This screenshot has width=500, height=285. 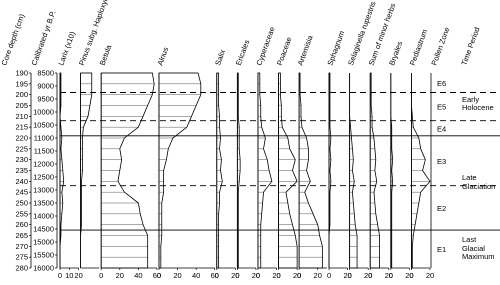 I want to click on age-tick-label: 14000, so click(x=43, y=216).